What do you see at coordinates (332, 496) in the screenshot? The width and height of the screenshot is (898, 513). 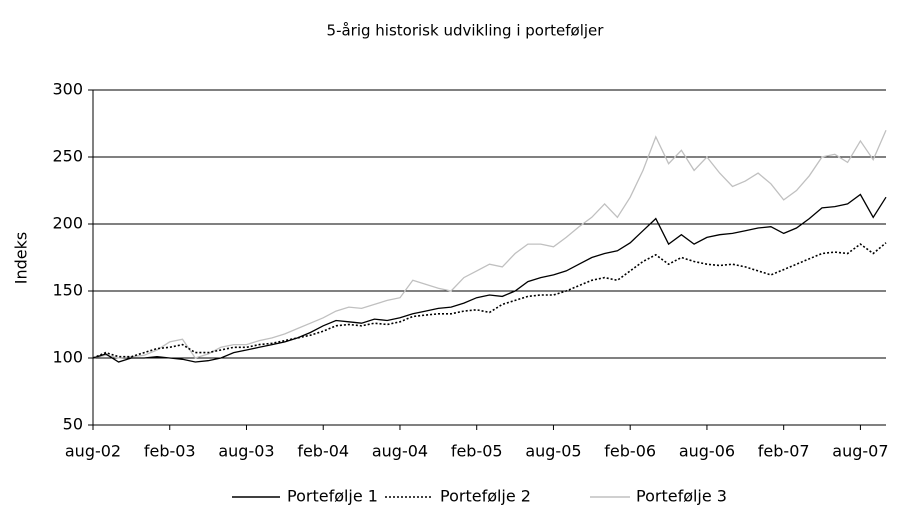 I see `legend-label: Portefølje 1` at bounding box center [332, 496].